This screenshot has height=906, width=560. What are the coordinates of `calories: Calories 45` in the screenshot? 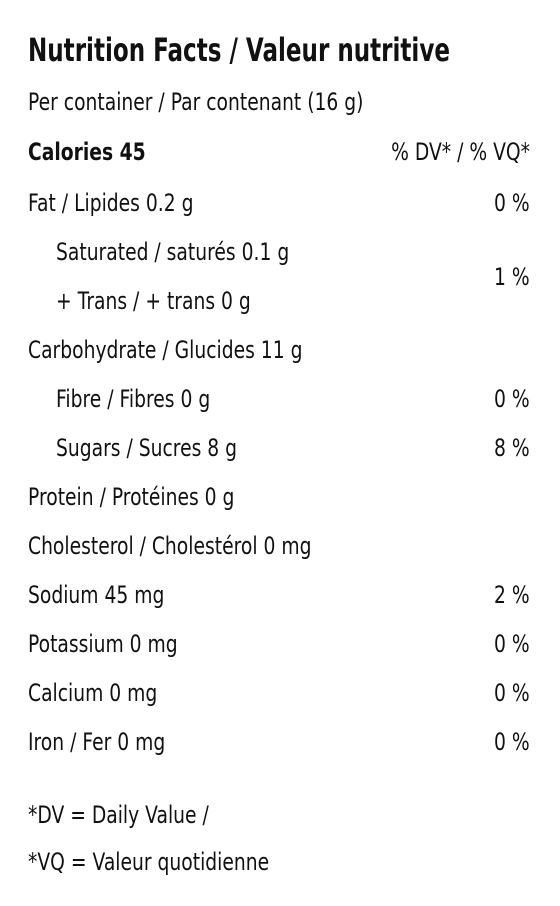 It's located at (87, 152).